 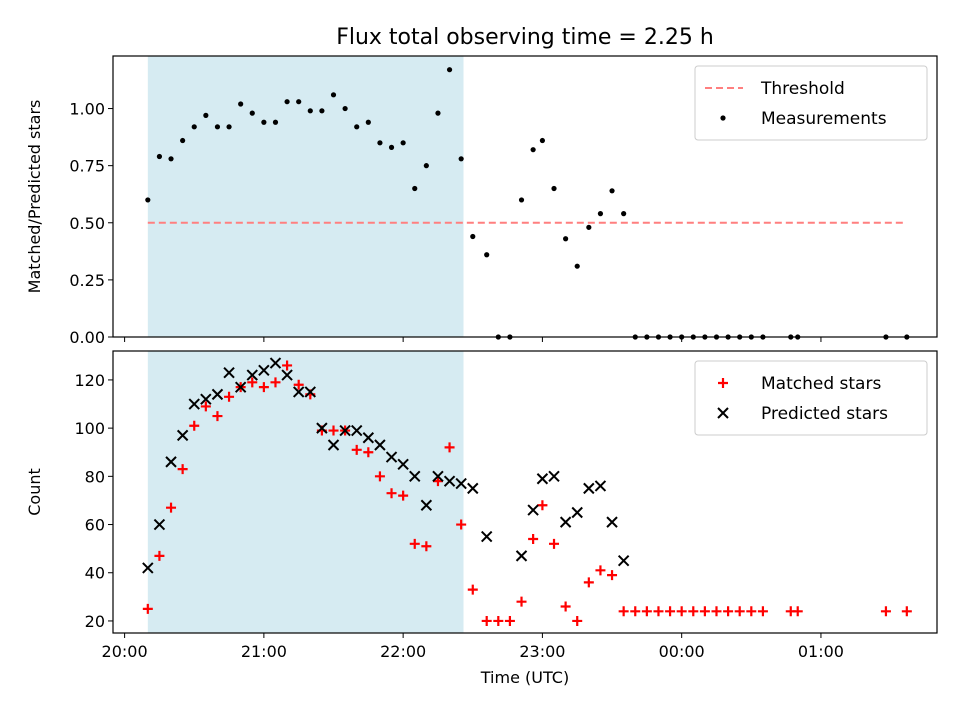 I want to click on y-axis-label: Matched/Predicted stars, so click(x=34, y=197).